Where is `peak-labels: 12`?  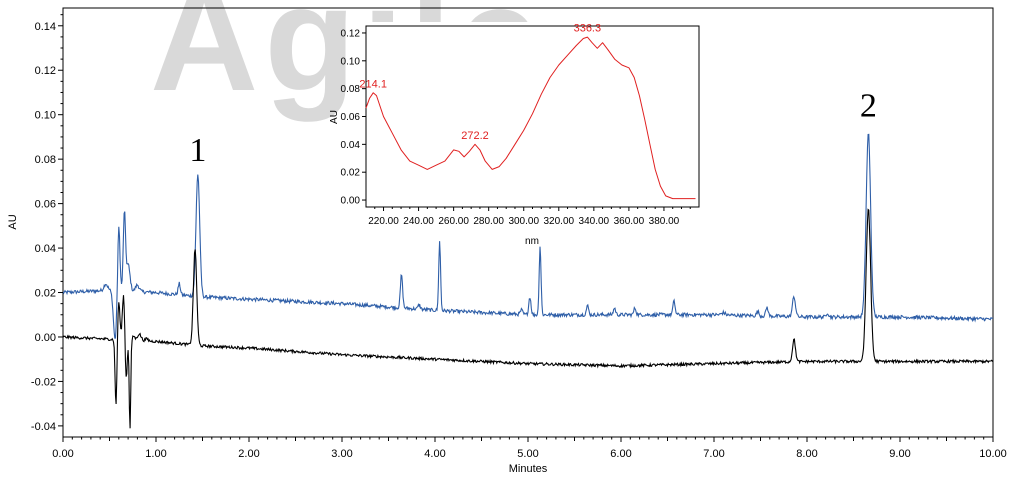
peak-labels: 12 is located at coordinates (533, 127).